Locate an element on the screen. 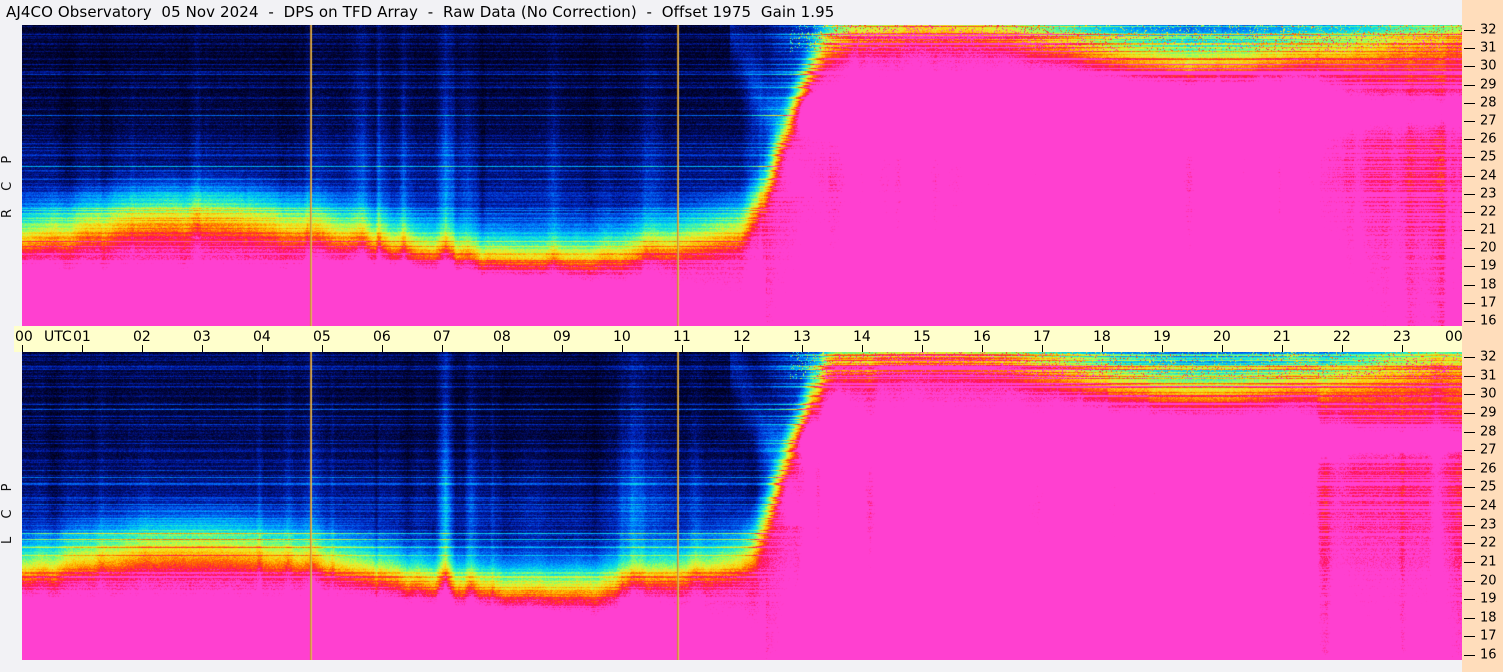  rcp-axis-label: R C P is located at coordinates (7, 183).